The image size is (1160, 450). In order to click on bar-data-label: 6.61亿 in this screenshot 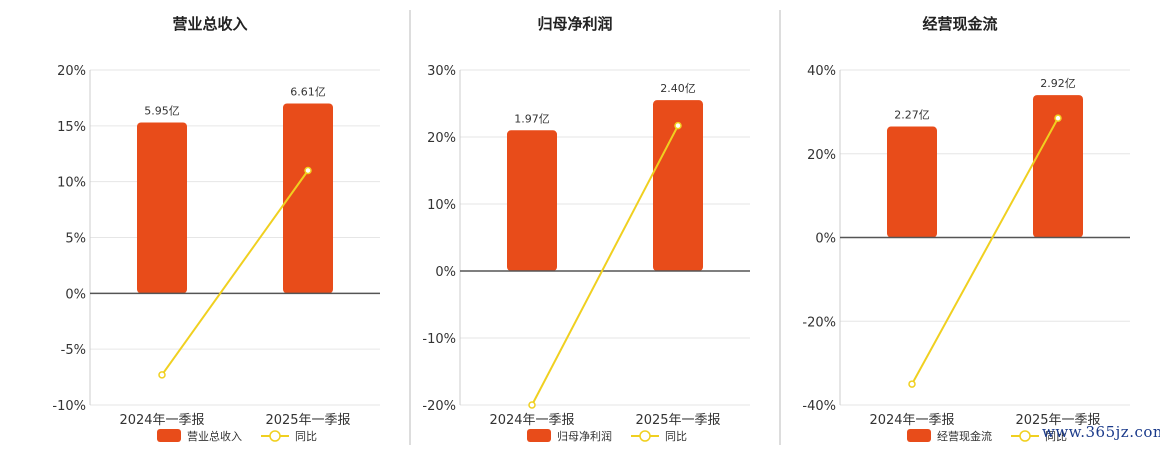, I will do `click(308, 92)`.